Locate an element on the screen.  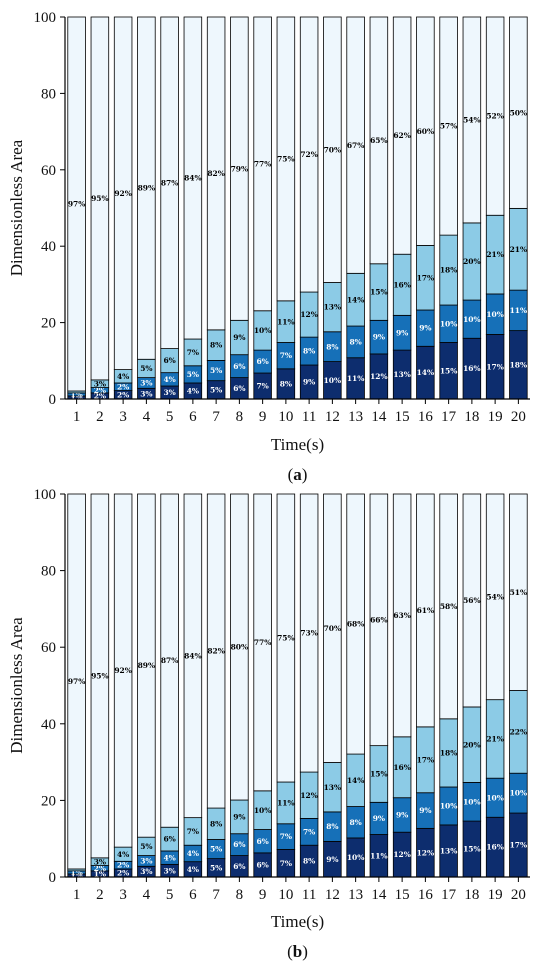
data-label: 66% is located at coordinates (379, 619).